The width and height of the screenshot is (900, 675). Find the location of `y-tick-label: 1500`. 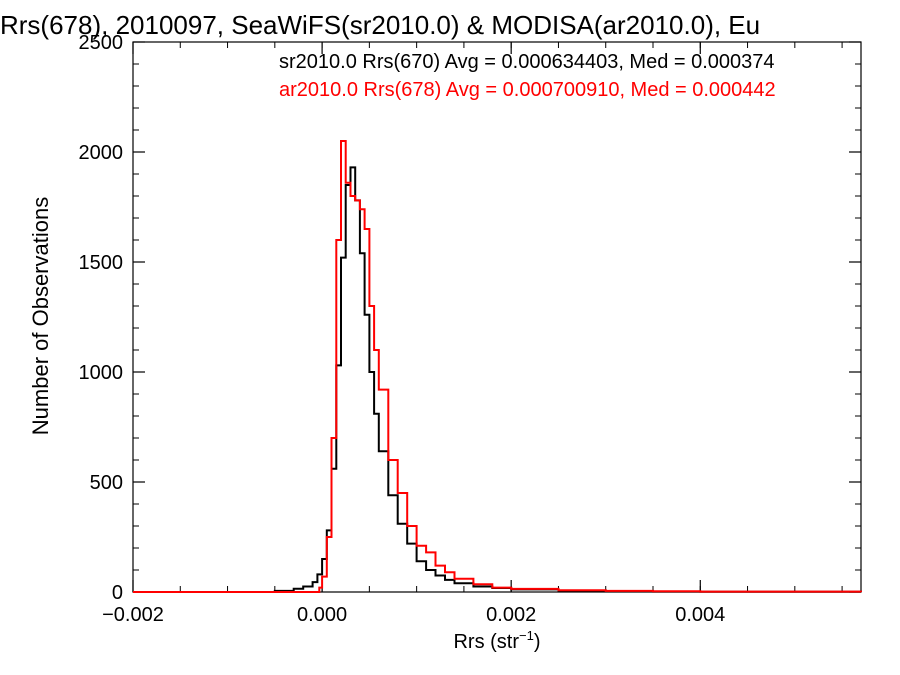

y-tick-label: 1500 is located at coordinates (101, 263).